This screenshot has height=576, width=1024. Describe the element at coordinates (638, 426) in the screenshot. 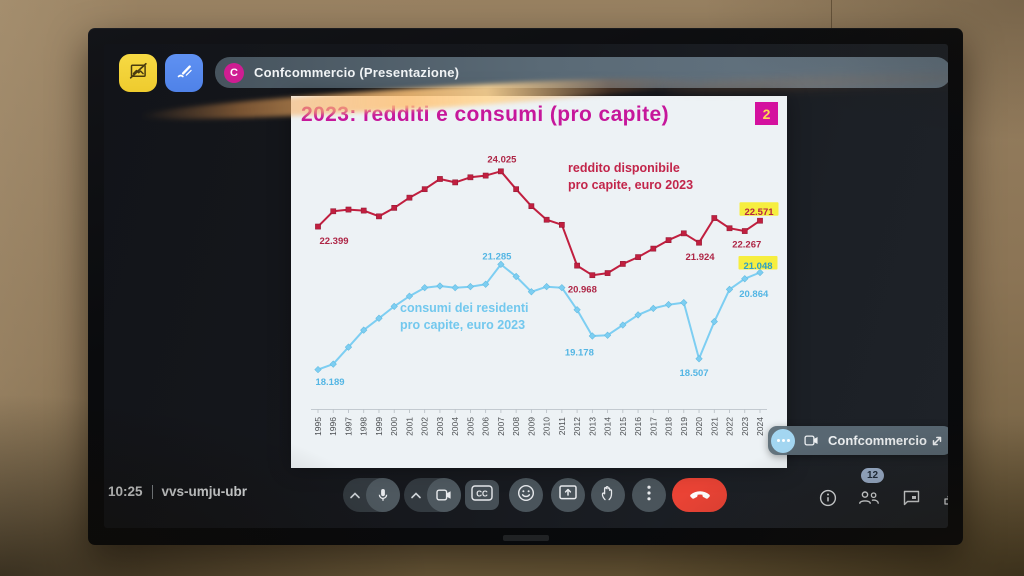

I see `svg-text: 2016` at that location.